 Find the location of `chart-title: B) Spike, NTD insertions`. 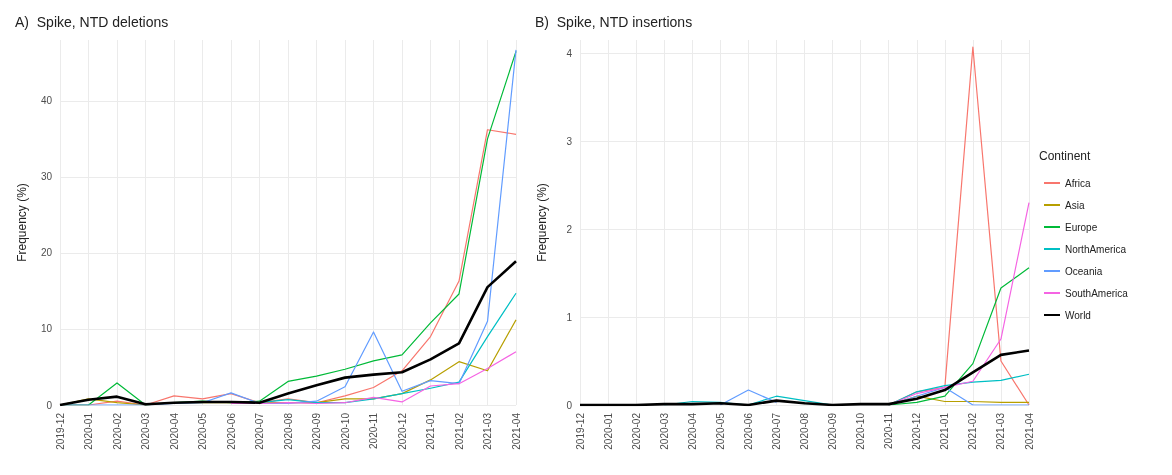

chart-title: B) Spike, NTD insertions is located at coordinates (614, 22).